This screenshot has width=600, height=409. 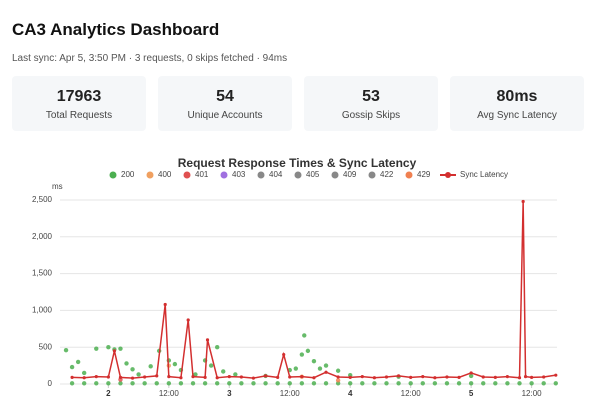 I want to click on stat-card: 54 Unique Accounts, so click(x=225, y=103).